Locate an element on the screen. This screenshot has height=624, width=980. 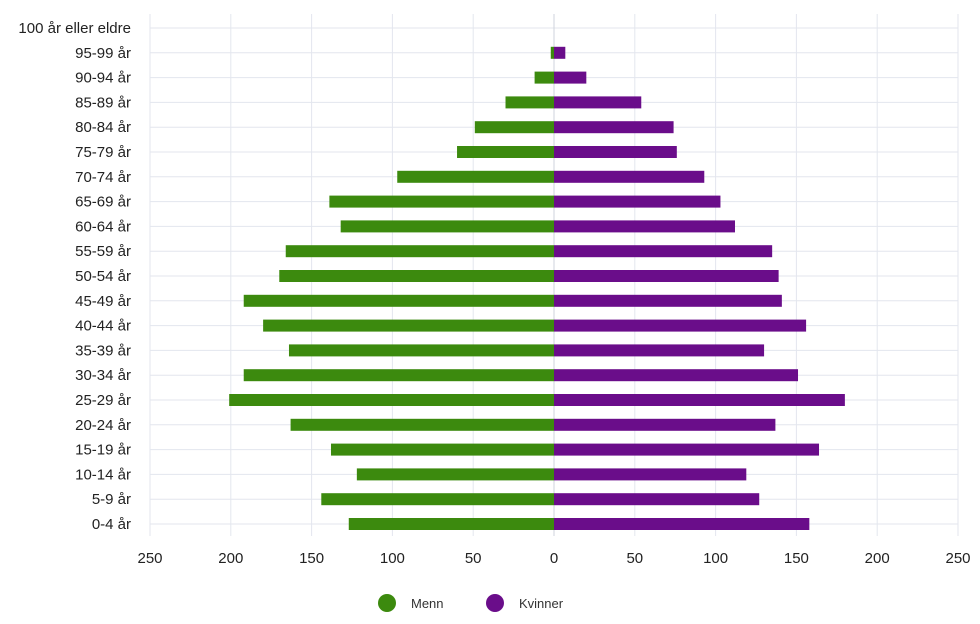
category-label: 40-44 år is located at coordinates (103, 326).